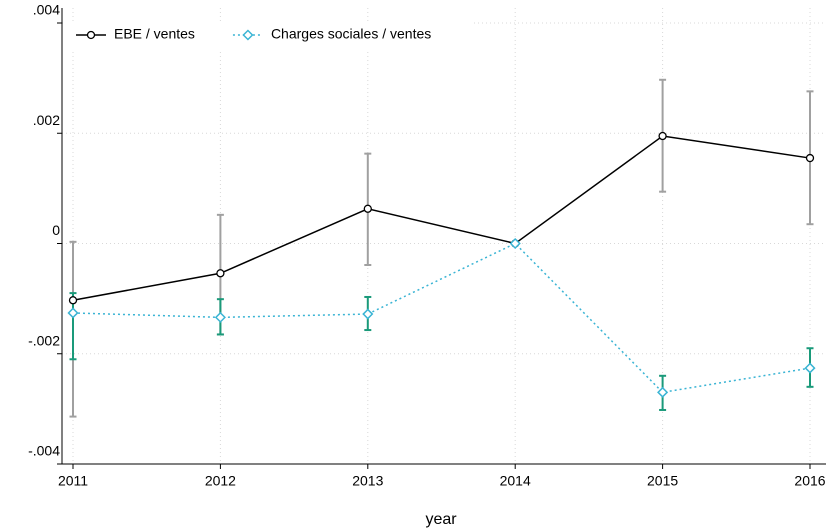  What do you see at coordinates (367, 481) in the screenshot?
I see `x-tick-label: 2013` at bounding box center [367, 481].